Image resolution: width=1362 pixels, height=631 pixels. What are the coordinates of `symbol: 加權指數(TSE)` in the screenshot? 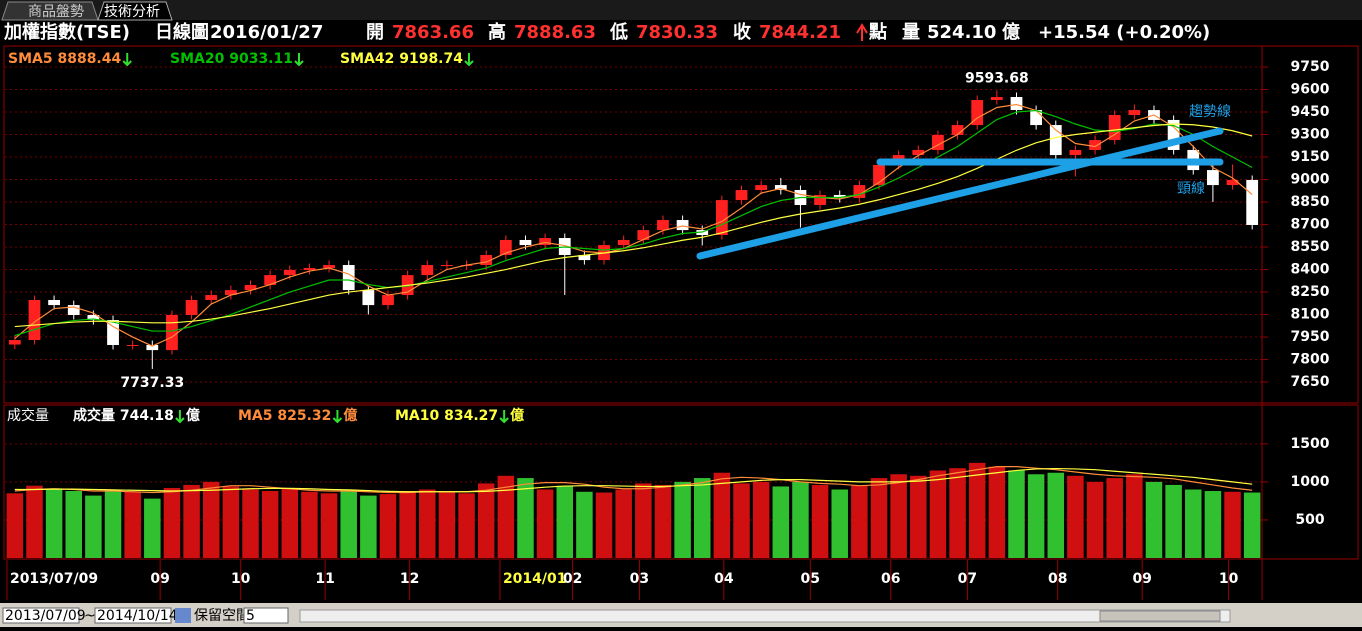 It's located at (66, 32).